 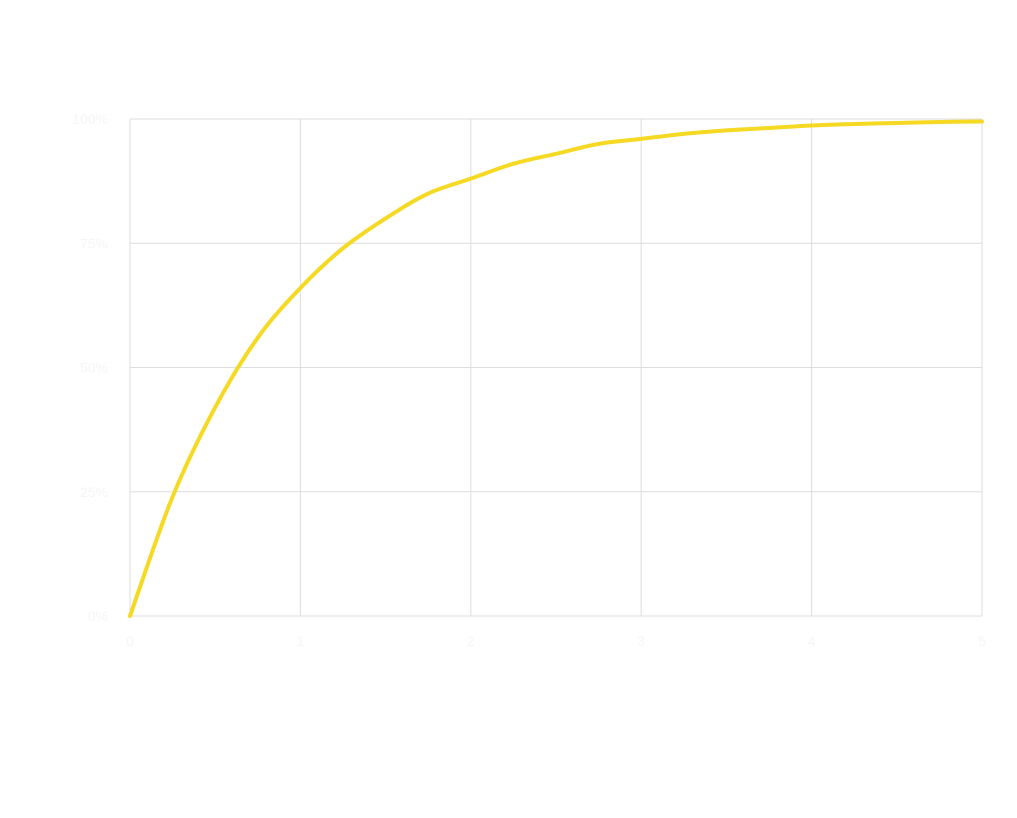 What do you see at coordinates (90, 119) in the screenshot?
I see `y-tick-label: 100%` at bounding box center [90, 119].